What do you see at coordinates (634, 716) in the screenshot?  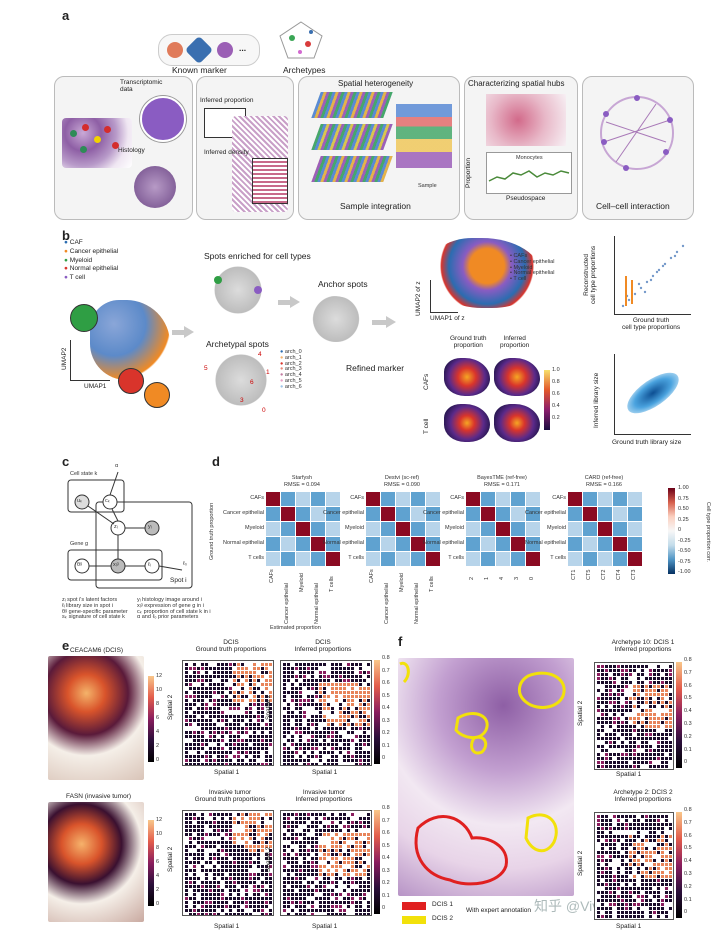 I see `arch10-map` at bounding box center [634, 716].